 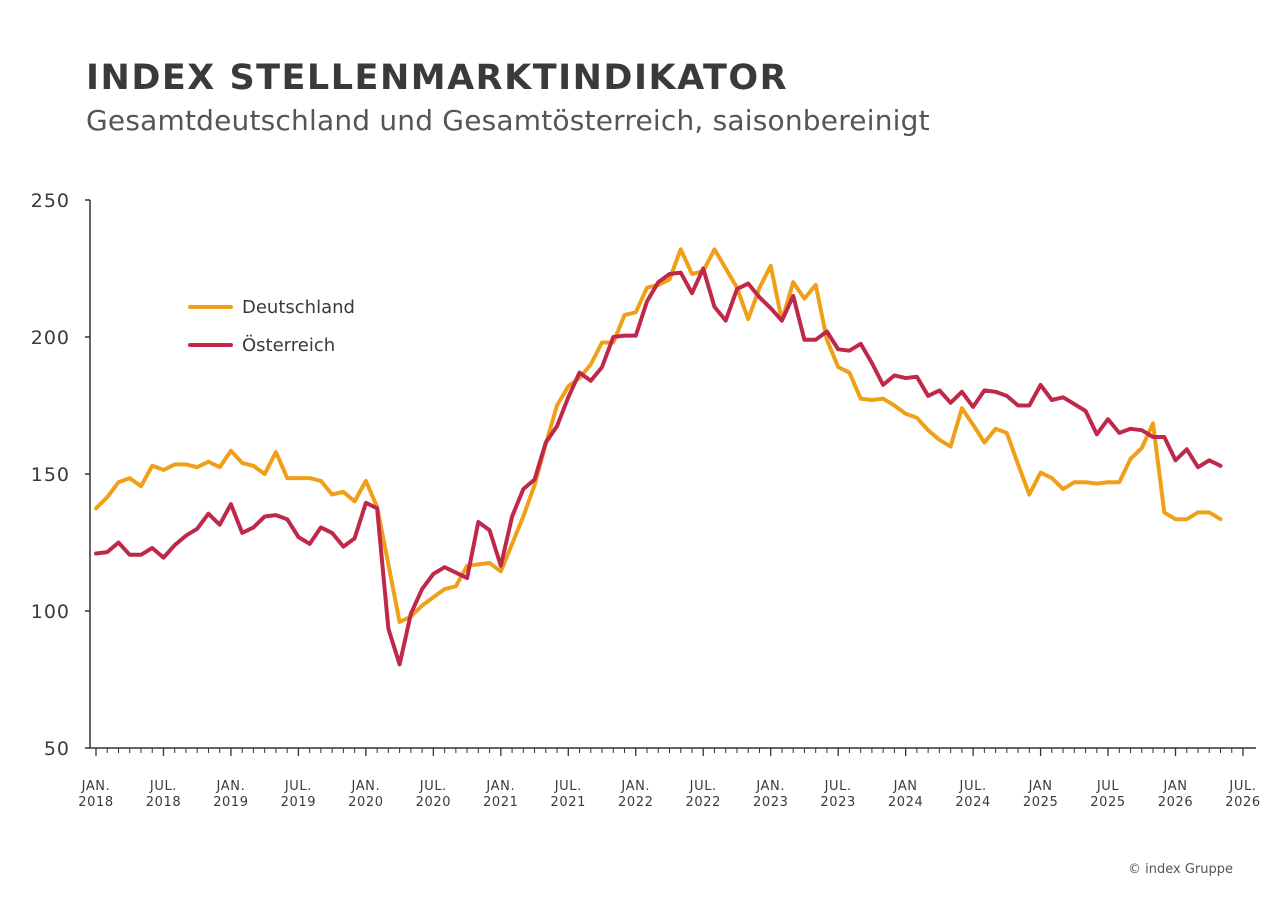 What do you see at coordinates (1180, 869) in the screenshot?
I see `copyright-credit: © index Gruppe` at bounding box center [1180, 869].